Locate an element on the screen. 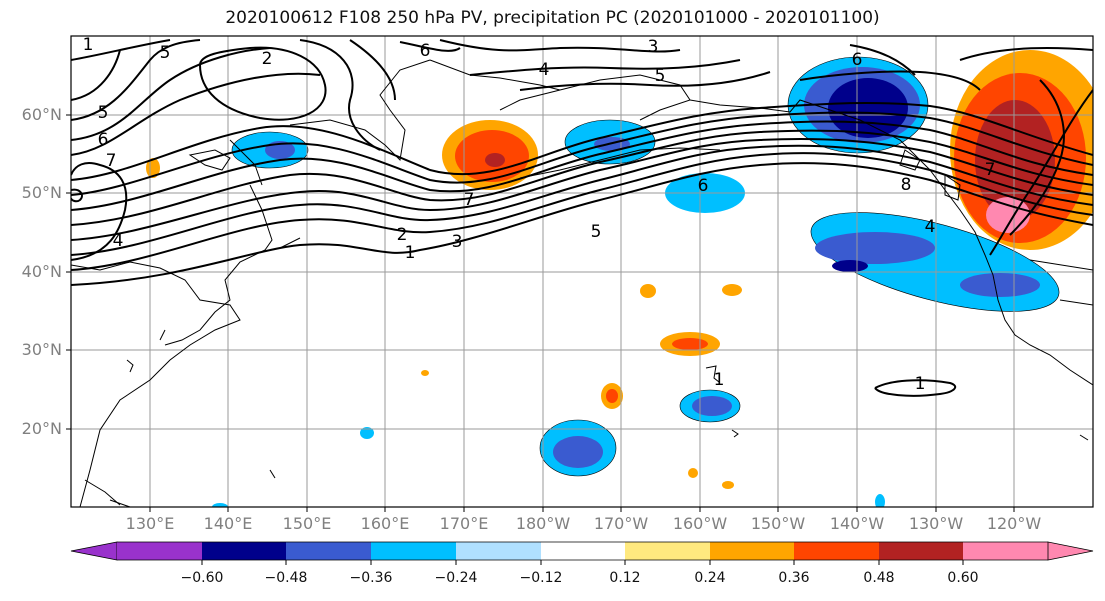 Image resolution: width=1105 pixels, height=601 pixels. contour-label: 8 is located at coordinates (906, 185).